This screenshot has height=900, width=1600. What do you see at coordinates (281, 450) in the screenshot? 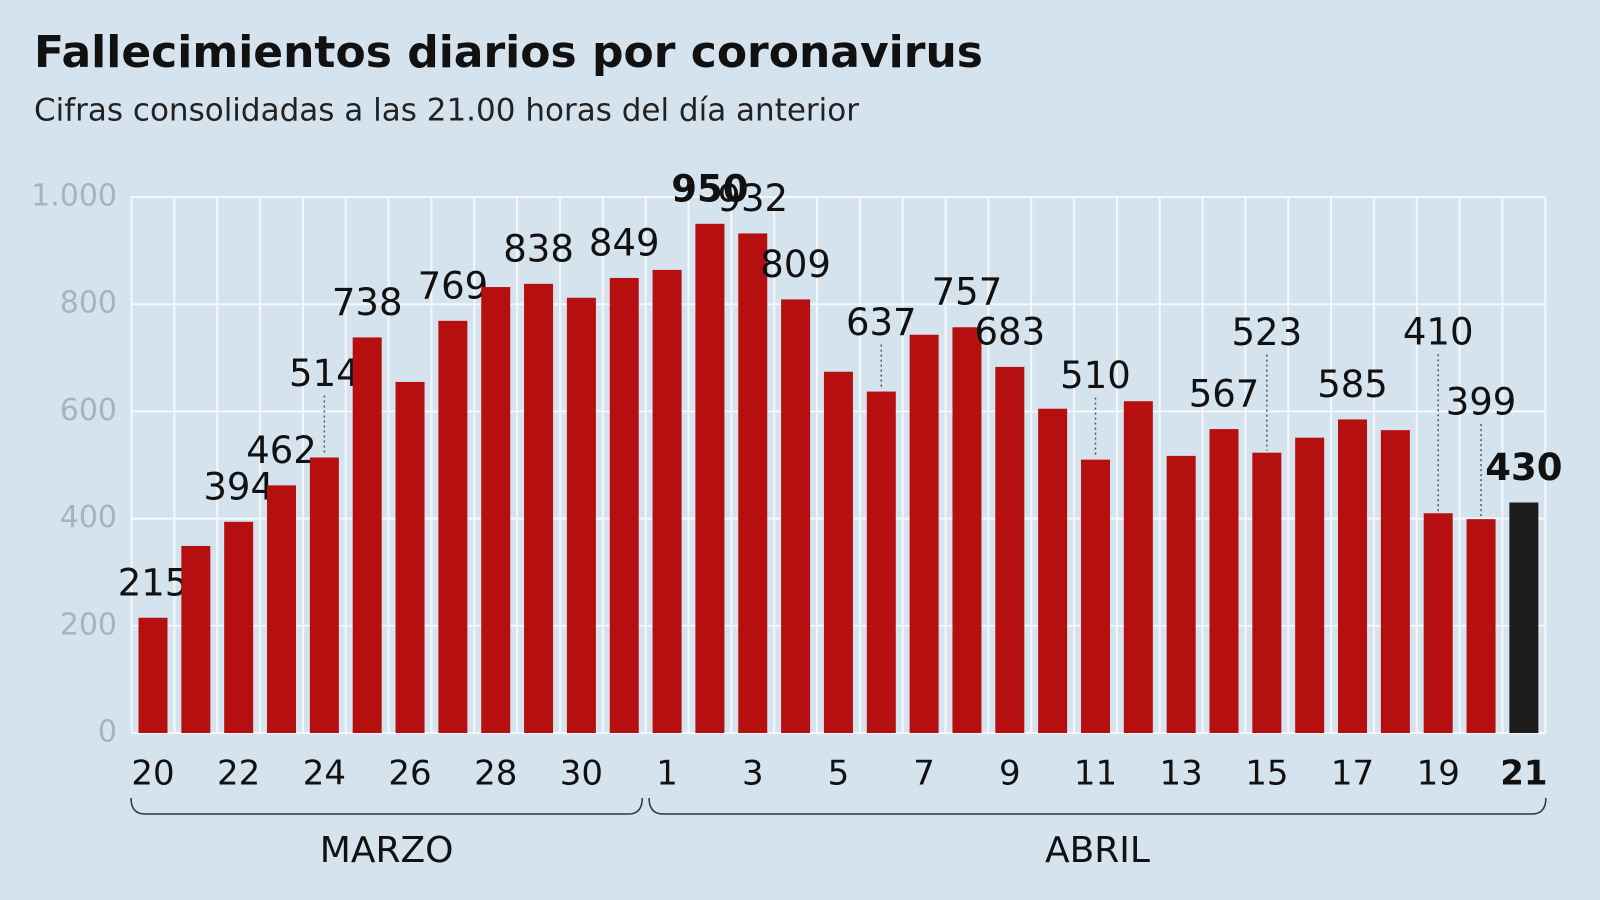
I see `data-label: 462` at bounding box center [281, 450].